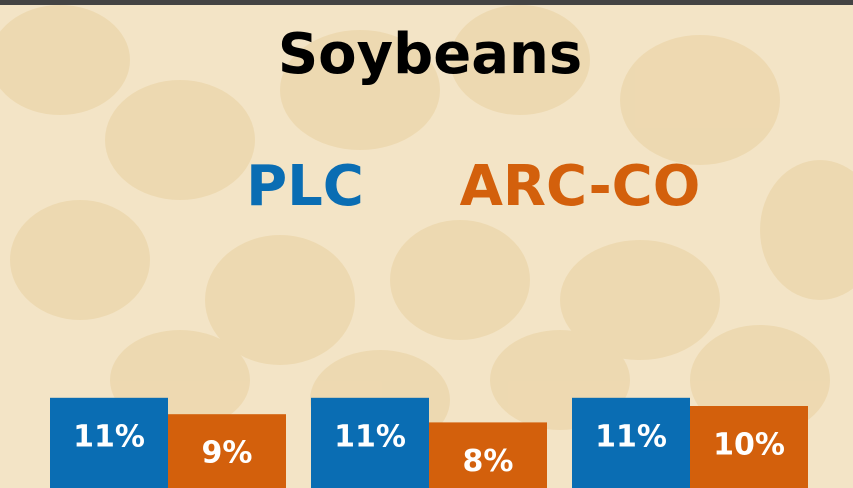 The image size is (853, 488). Describe the element at coordinates (580, 186) in the screenshot. I see `series-name: ARC-CO` at that location.